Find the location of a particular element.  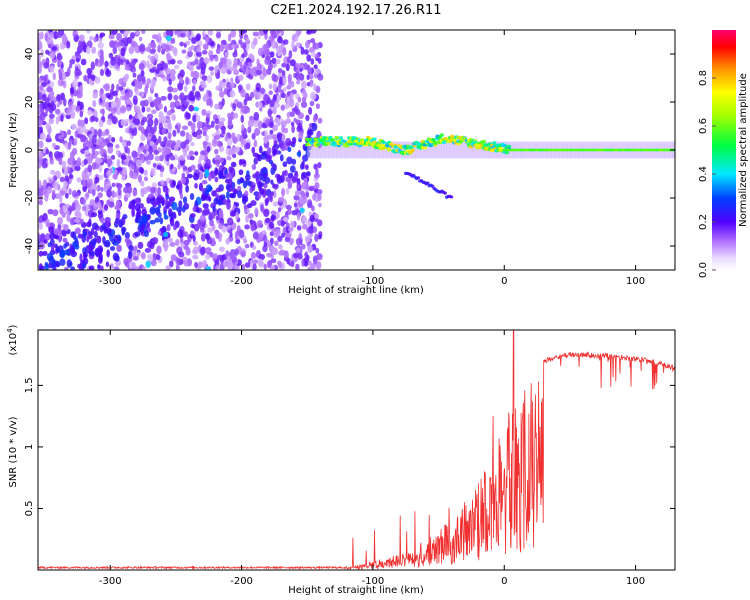

chart-title: C2E1.2024.192.17.26.R11 is located at coordinates (355, 10).